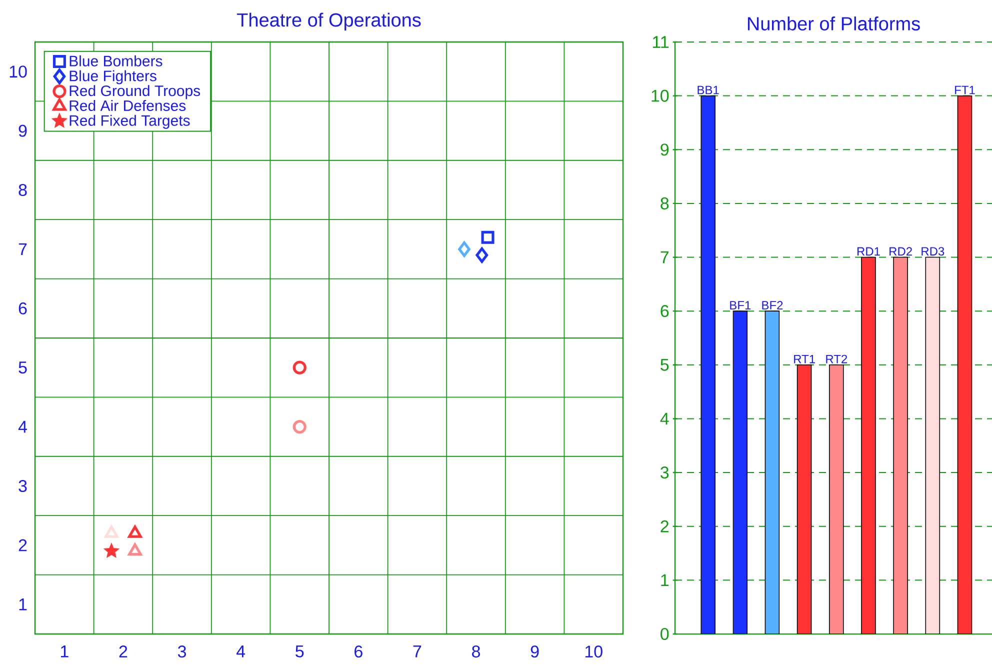  Describe the element at coordinates (965, 90) in the screenshot. I see `category-label: FT1` at that location.